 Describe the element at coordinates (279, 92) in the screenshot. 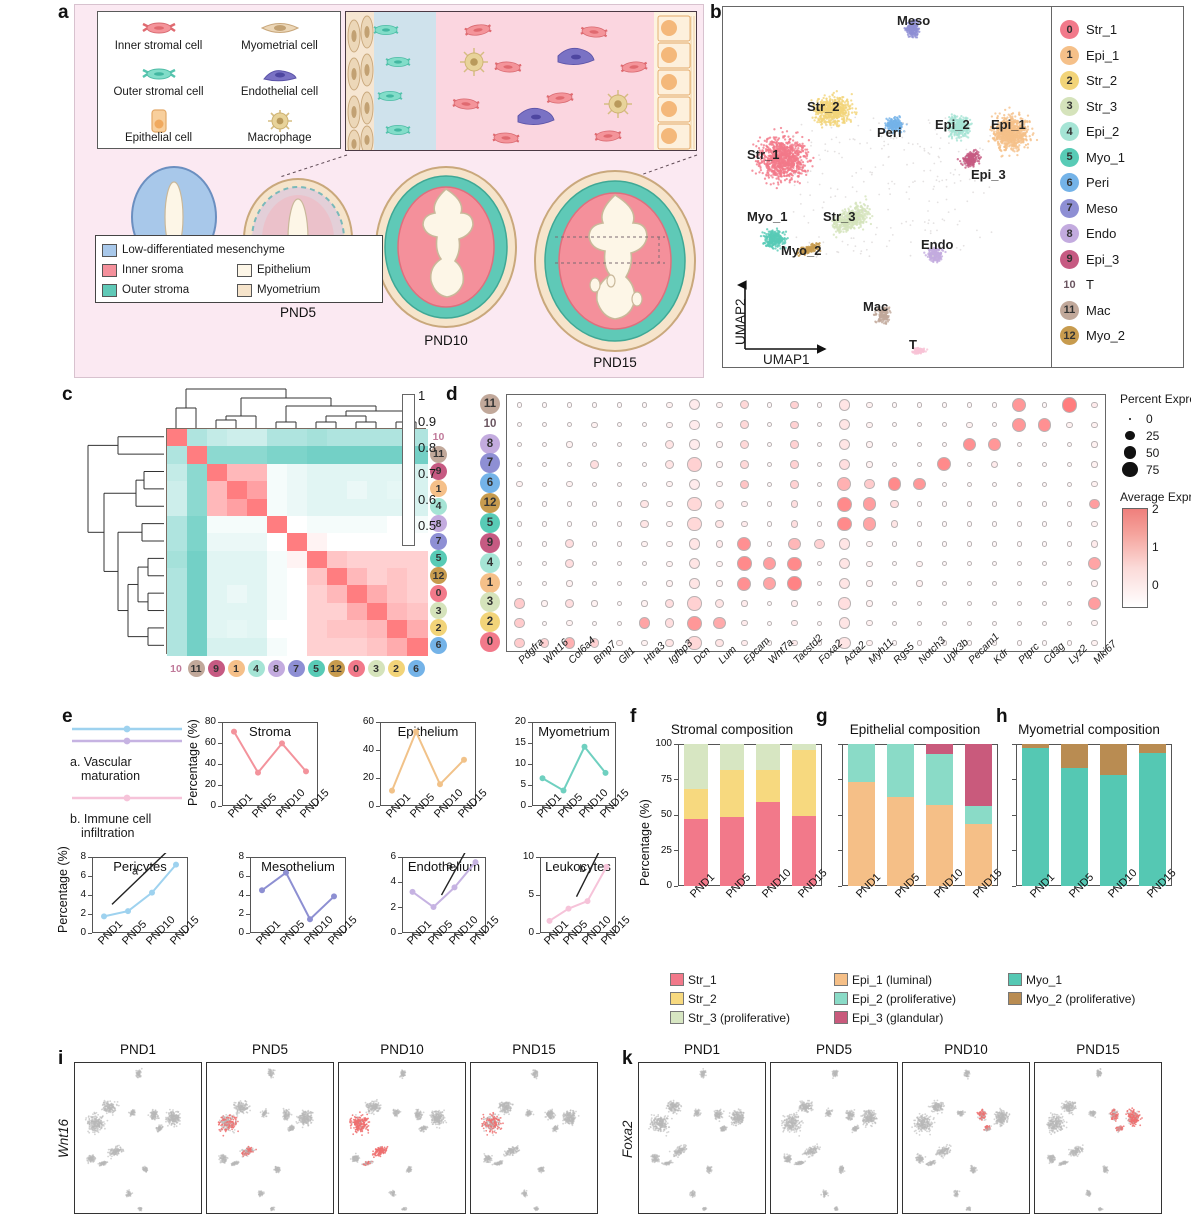

I see `legend-label: Endothelial cell` at that location.